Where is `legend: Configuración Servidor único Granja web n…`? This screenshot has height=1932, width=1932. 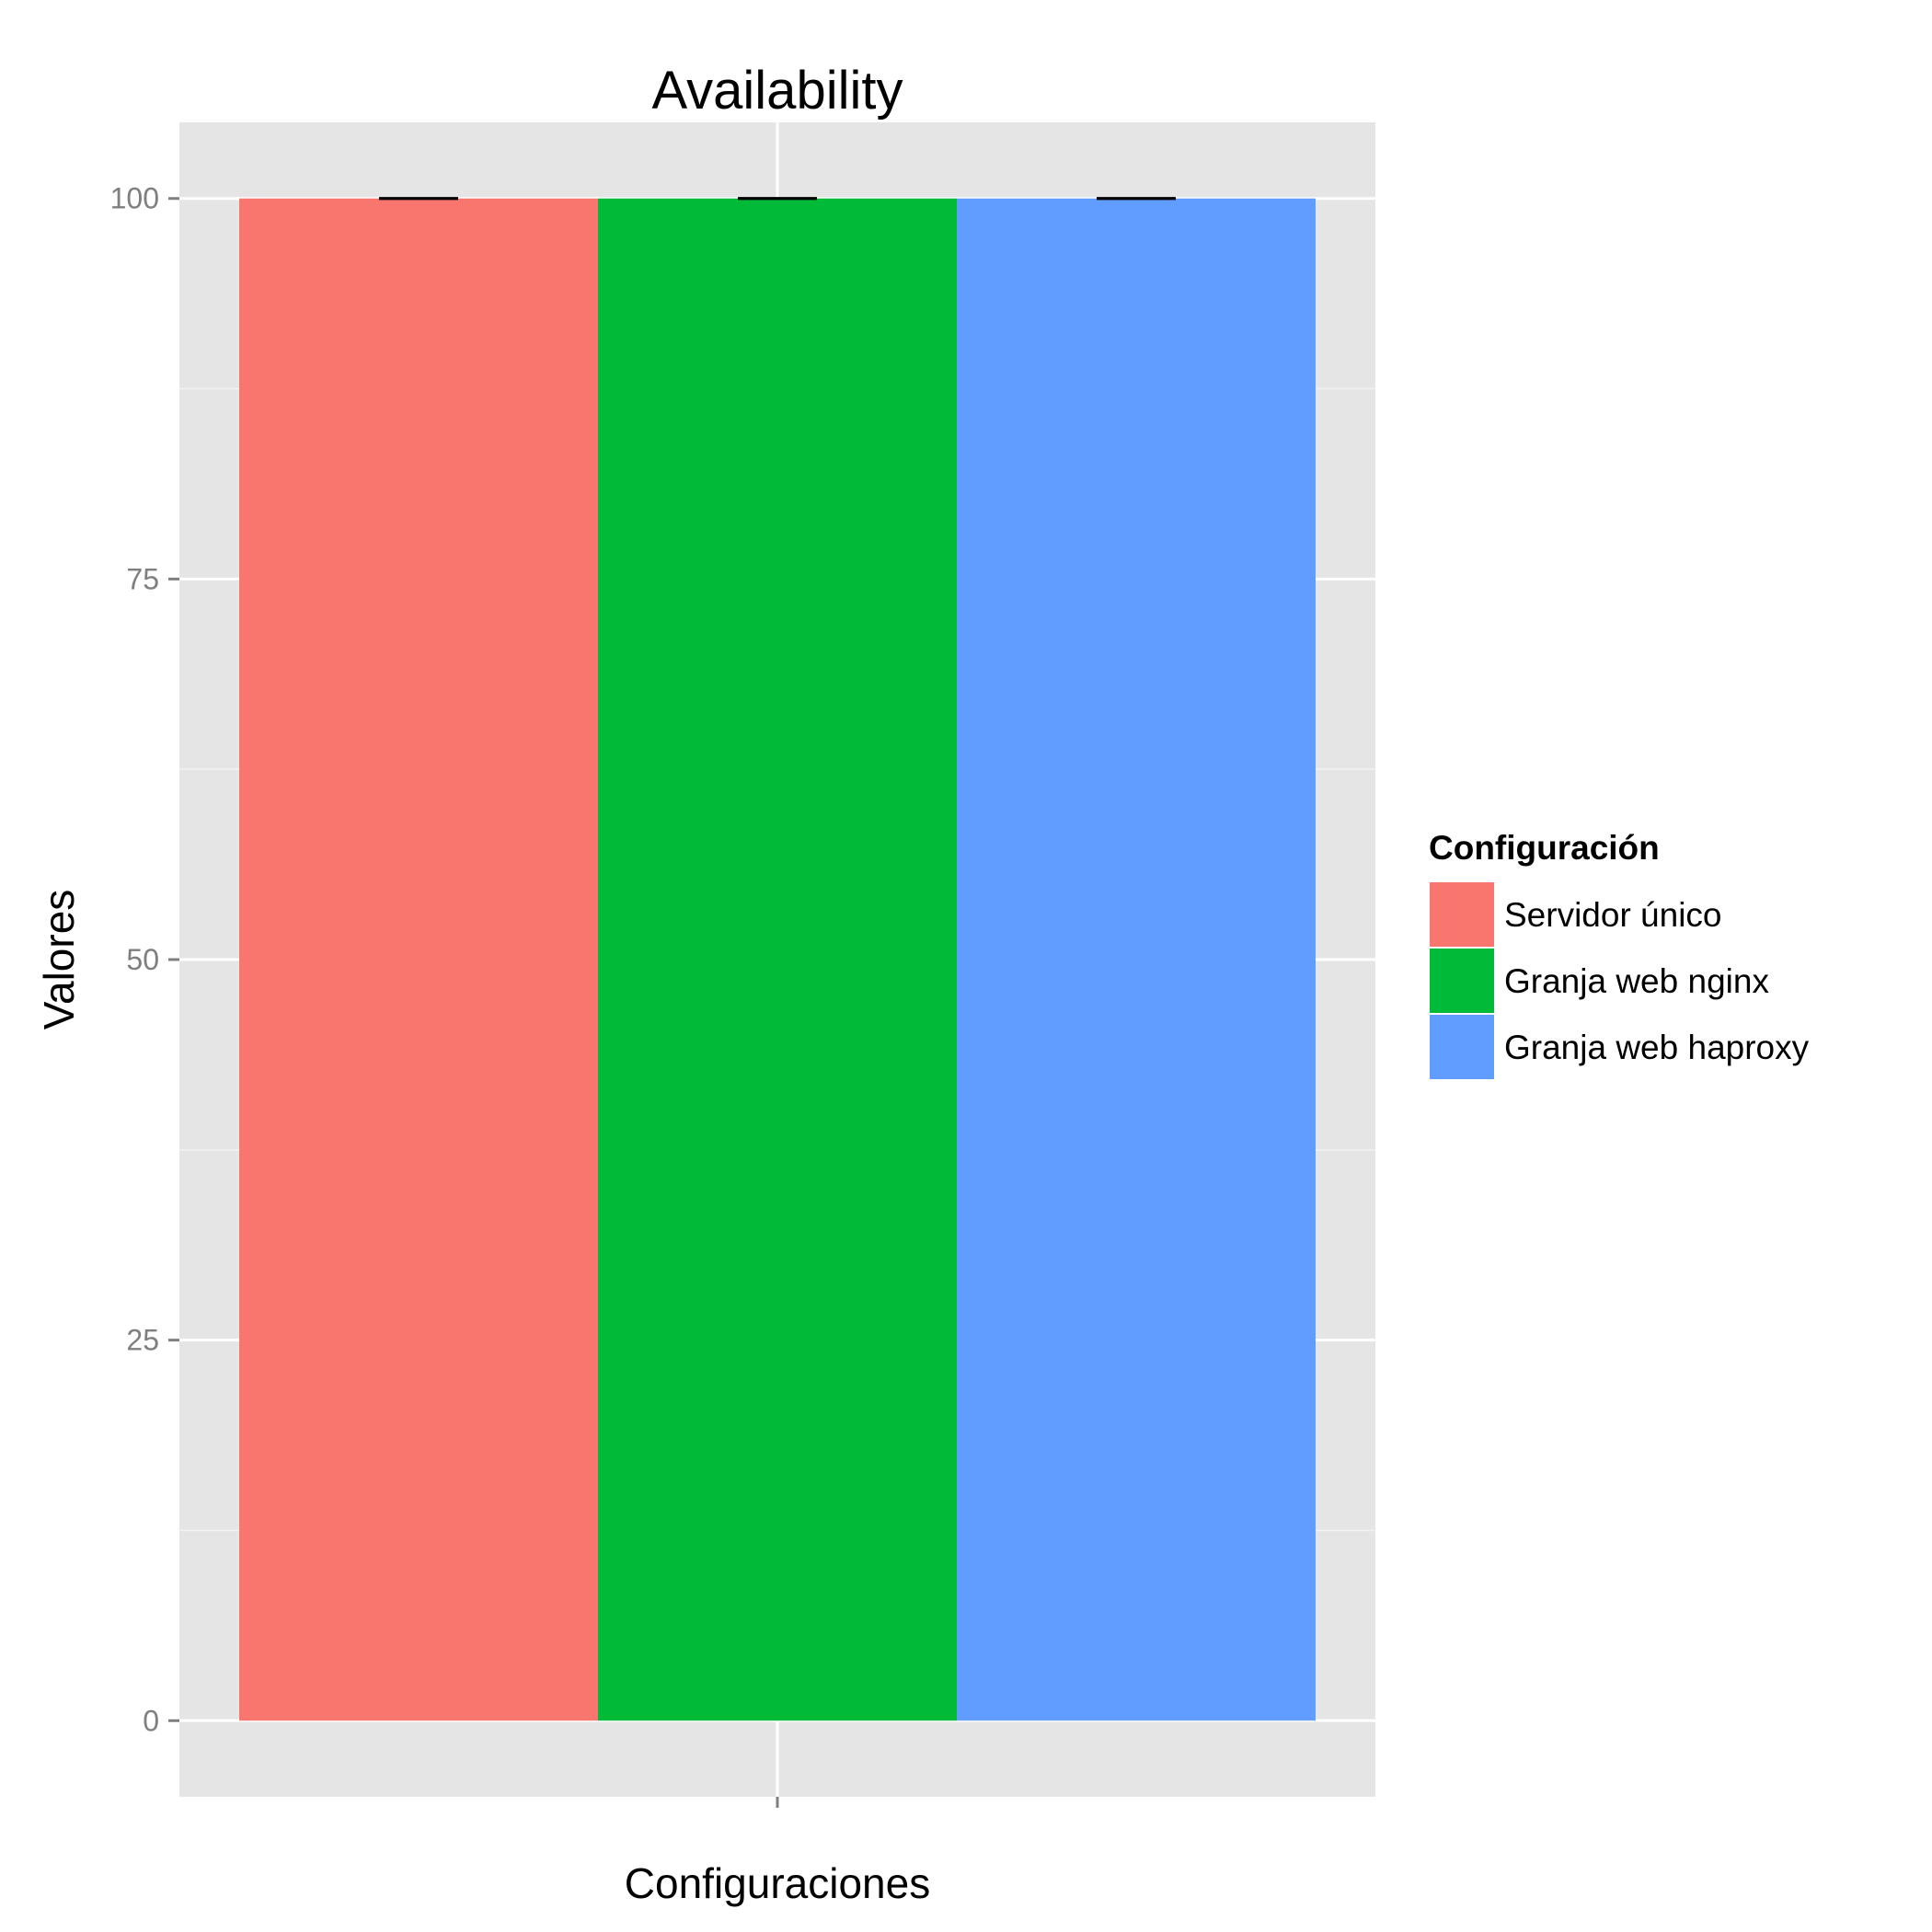
legend: Configuración Servidor único Granja web n… is located at coordinates (1619, 955).